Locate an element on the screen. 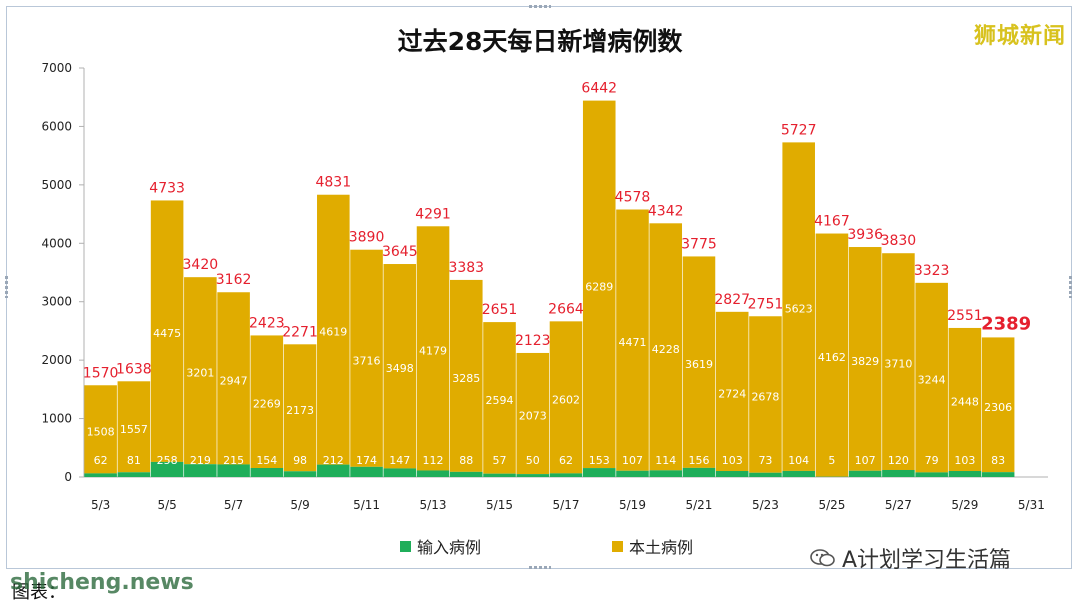  data-label-imported: 156 is located at coordinates (698, 460).